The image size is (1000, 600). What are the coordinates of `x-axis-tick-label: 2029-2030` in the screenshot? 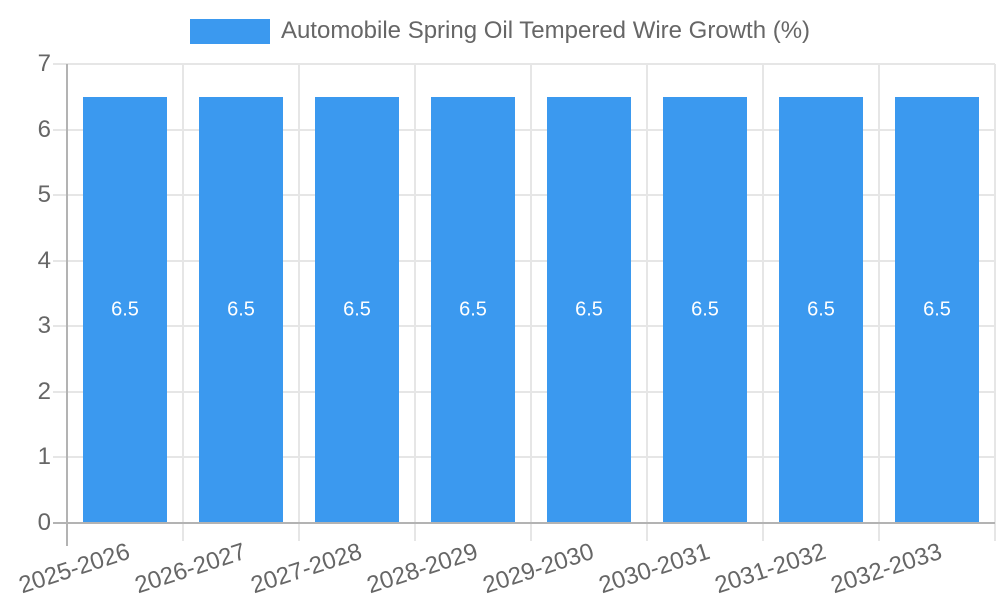 It's located at (538, 569).